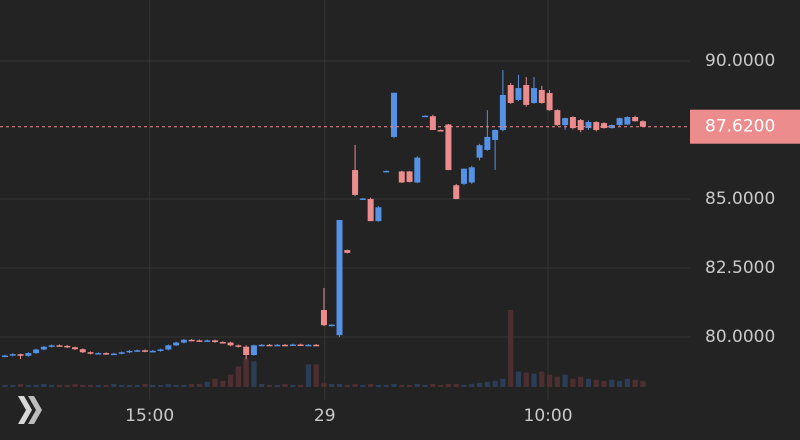 This screenshot has width=800, height=440. Describe the element at coordinates (35, 410) in the screenshot. I see `logo-chevron` at that location.